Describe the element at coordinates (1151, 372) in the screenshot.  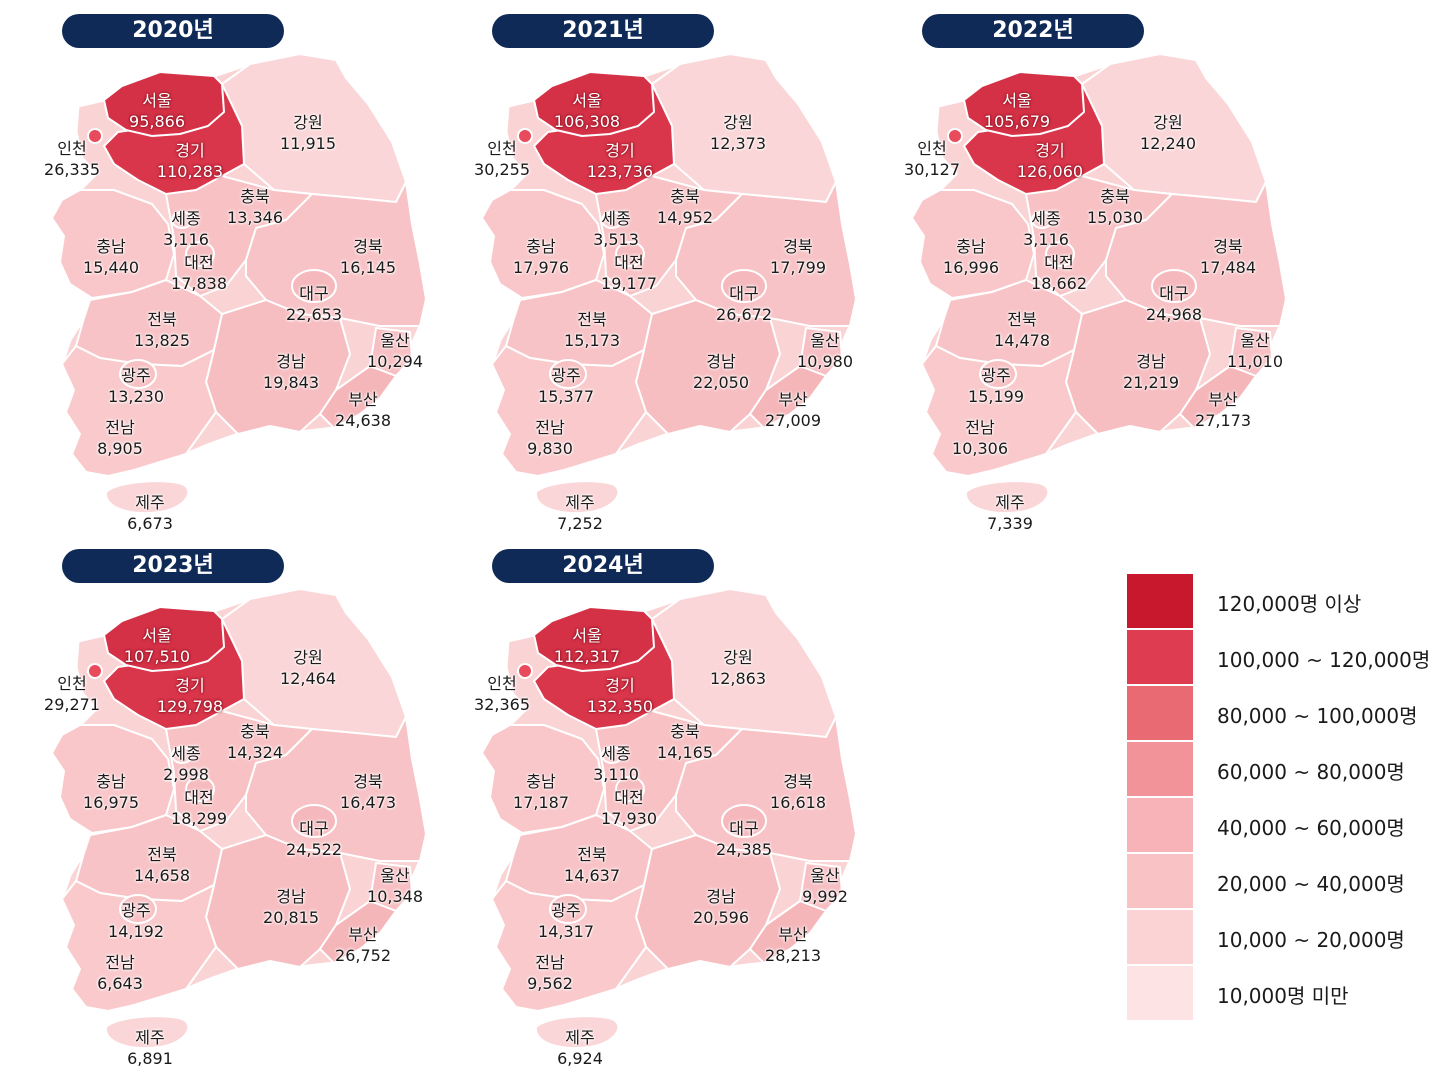
I see `region-label-gyeongnam: 경남 21,219` at that location.